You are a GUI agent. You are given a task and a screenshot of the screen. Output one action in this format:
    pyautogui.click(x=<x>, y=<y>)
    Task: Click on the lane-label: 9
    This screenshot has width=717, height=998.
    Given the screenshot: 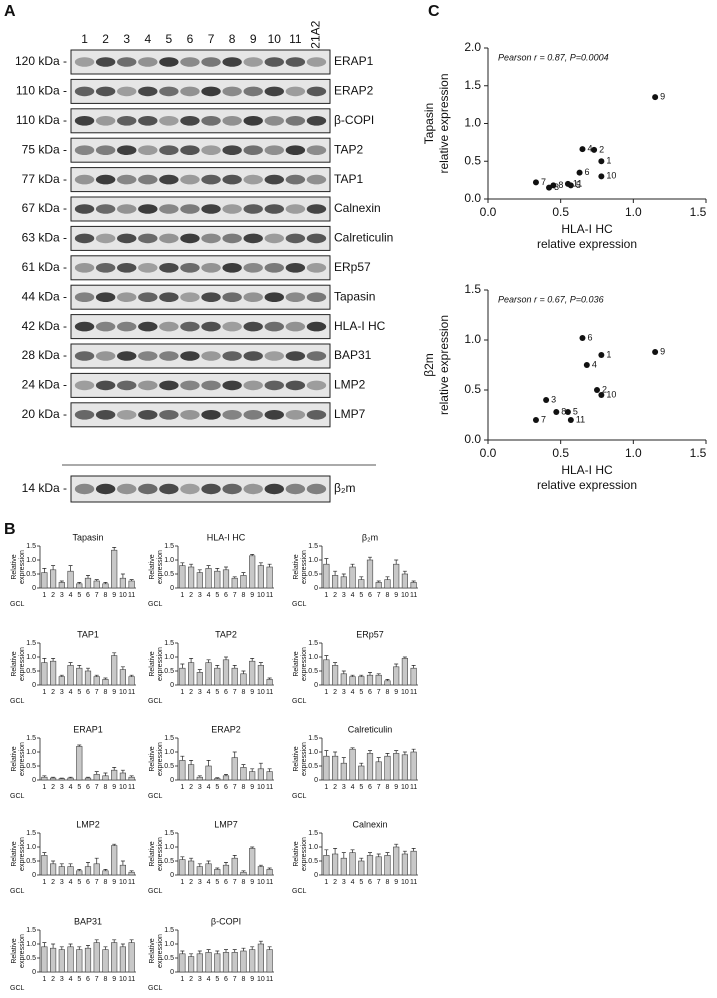 What is the action you would take?
    pyautogui.click(x=253, y=39)
    